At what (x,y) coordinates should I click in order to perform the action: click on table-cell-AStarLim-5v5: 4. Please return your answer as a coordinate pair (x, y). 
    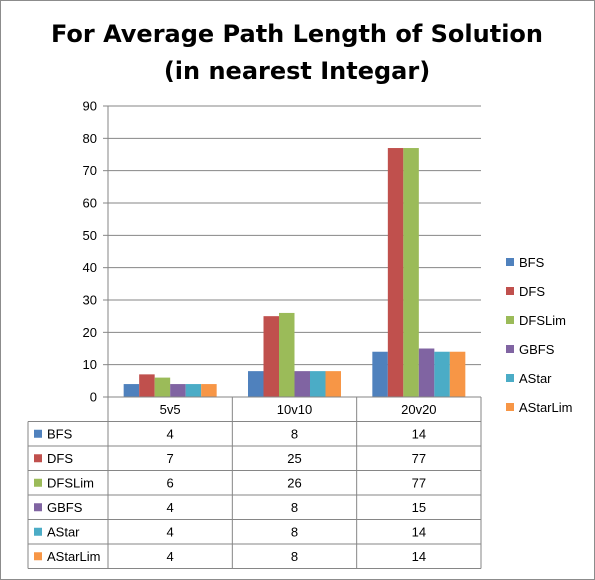
    Looking at the image, I should click on (170, 556).